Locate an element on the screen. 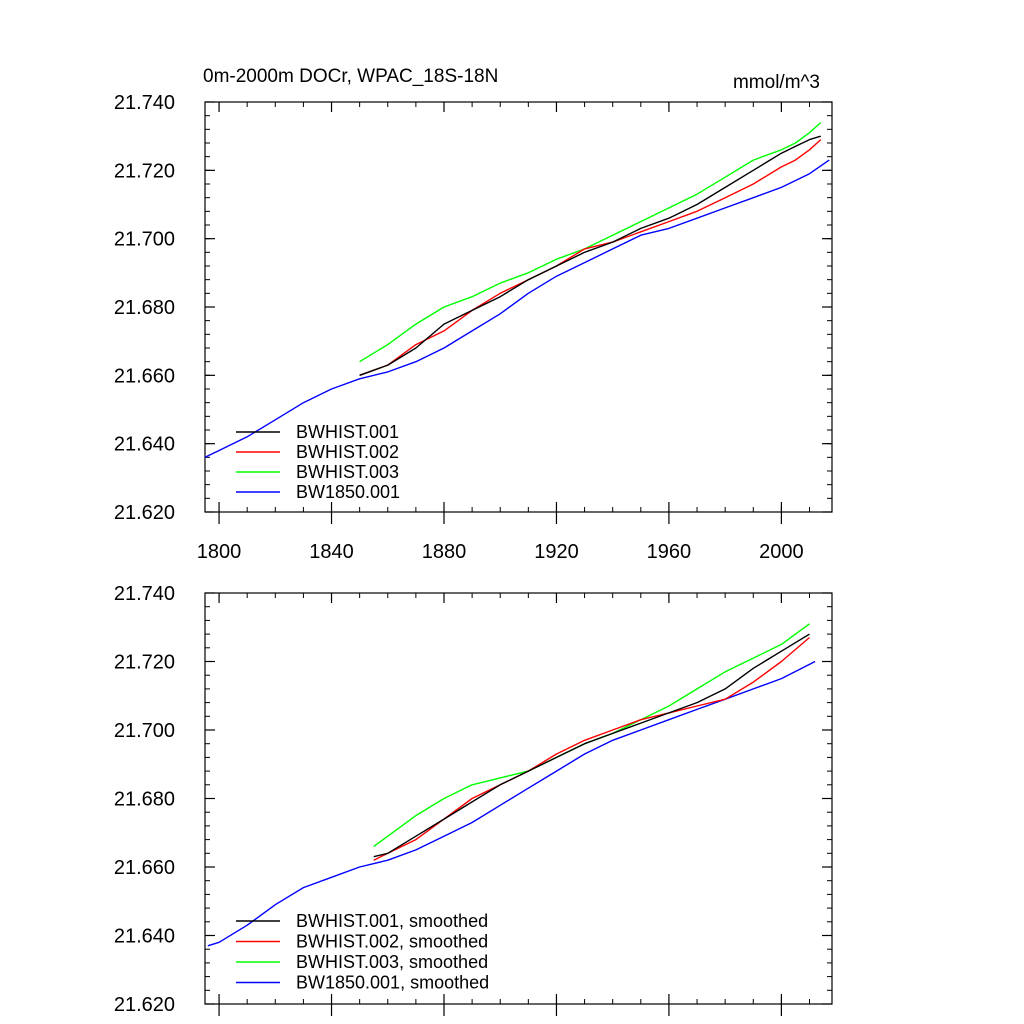 This screenshot has width=1024, height=1024. series-line-bwhist-002-smoothed is located at coordinates (591, 748).